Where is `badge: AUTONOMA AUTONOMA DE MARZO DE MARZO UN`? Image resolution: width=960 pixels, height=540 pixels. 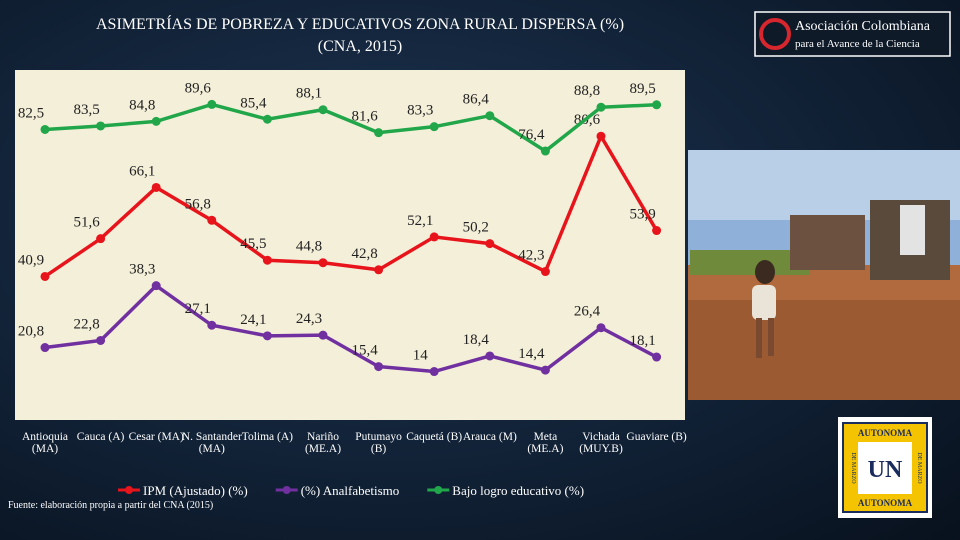
badge: AUTONOMA AUTONOMA DE MARZO DE MARZO UN is located at coordinates (885, 467).